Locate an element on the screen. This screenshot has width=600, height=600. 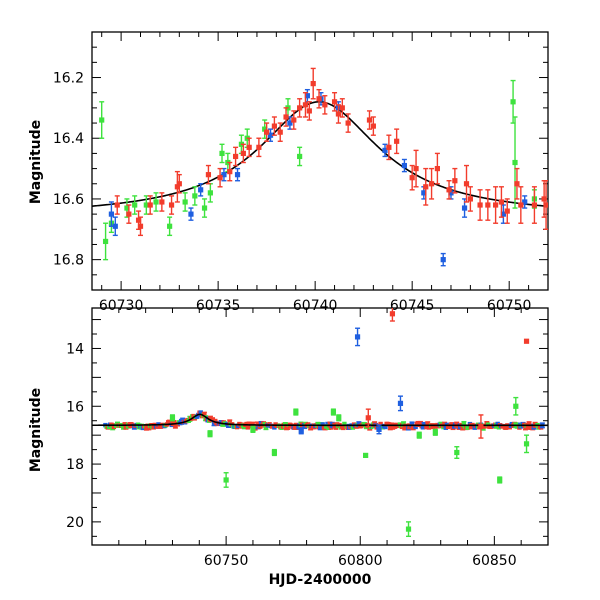
x-tick-label: 60800 is located at coordinates (360, 561).